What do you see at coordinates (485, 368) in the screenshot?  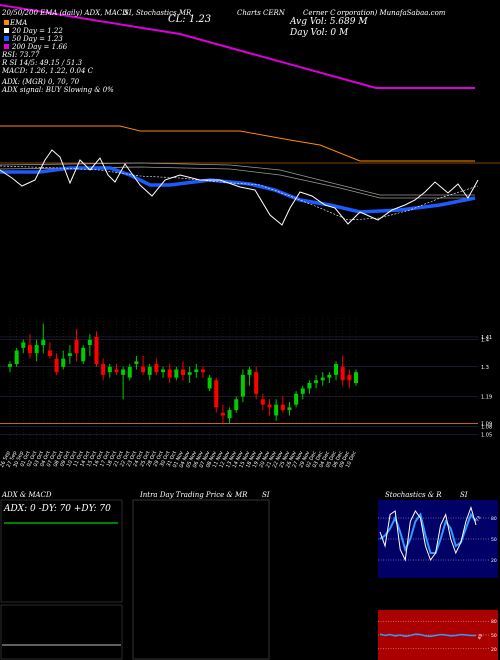 I see `price-tick-label: 1.3` at bounding box center [485, 368].